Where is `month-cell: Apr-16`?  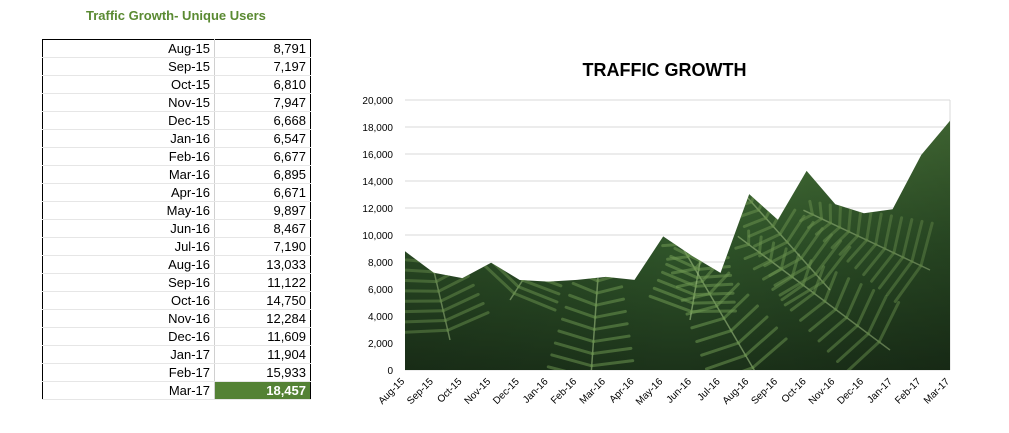
month-cell: Apr-16 is located at coordinates (128, 192).